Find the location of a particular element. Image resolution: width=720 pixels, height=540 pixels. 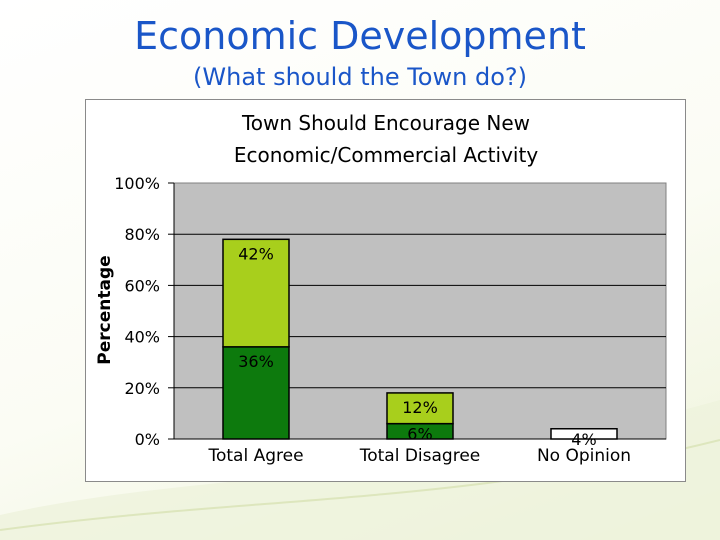

data-label: 12% is located at coordinates (420, 407).